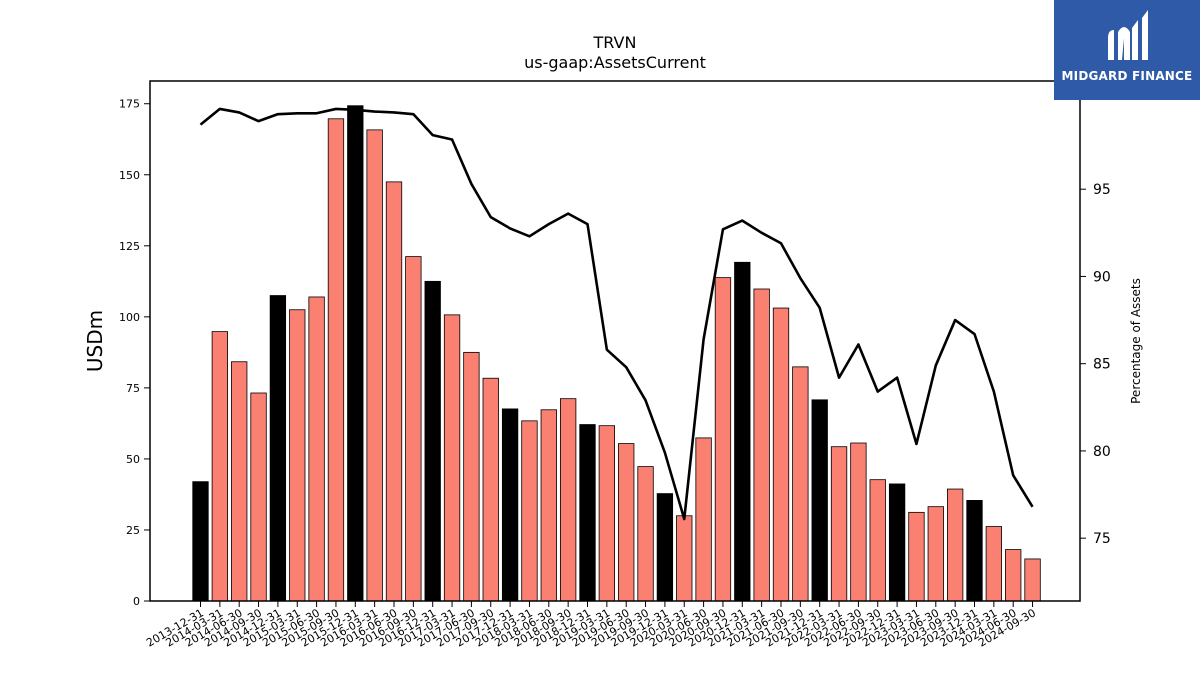  What do you see at coordinates (133, 459) in the screenshot?
I see `y-tick-label: 50` at bounding box center [133, 459].